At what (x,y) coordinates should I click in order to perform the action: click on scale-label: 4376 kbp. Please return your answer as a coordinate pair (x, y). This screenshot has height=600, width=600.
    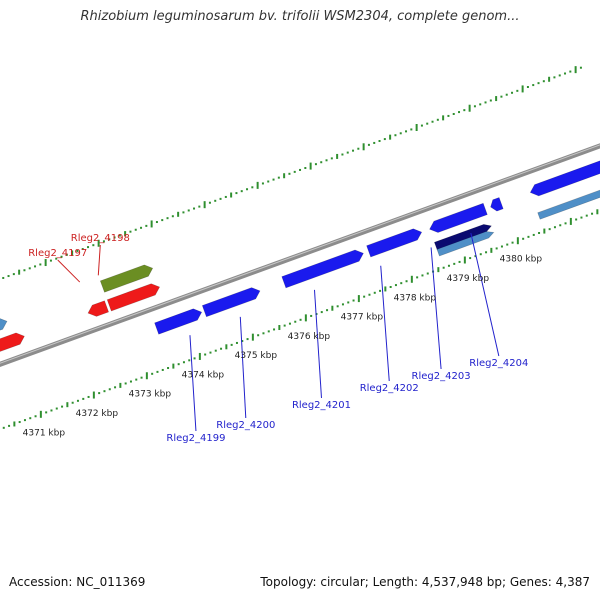
    Looking at the image, I should click on (309, 337).